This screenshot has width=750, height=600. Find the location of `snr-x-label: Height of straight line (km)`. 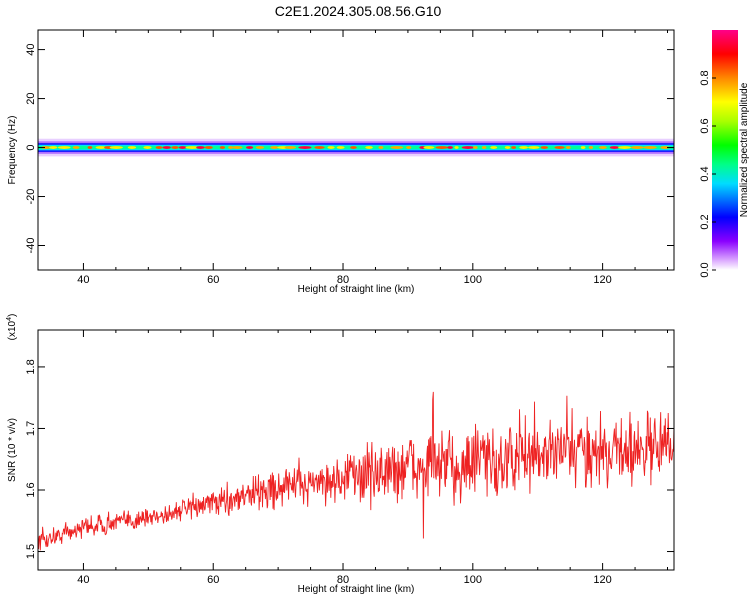

snr-x-label: Height of straight line (km) is located at coordinates (356, 589).